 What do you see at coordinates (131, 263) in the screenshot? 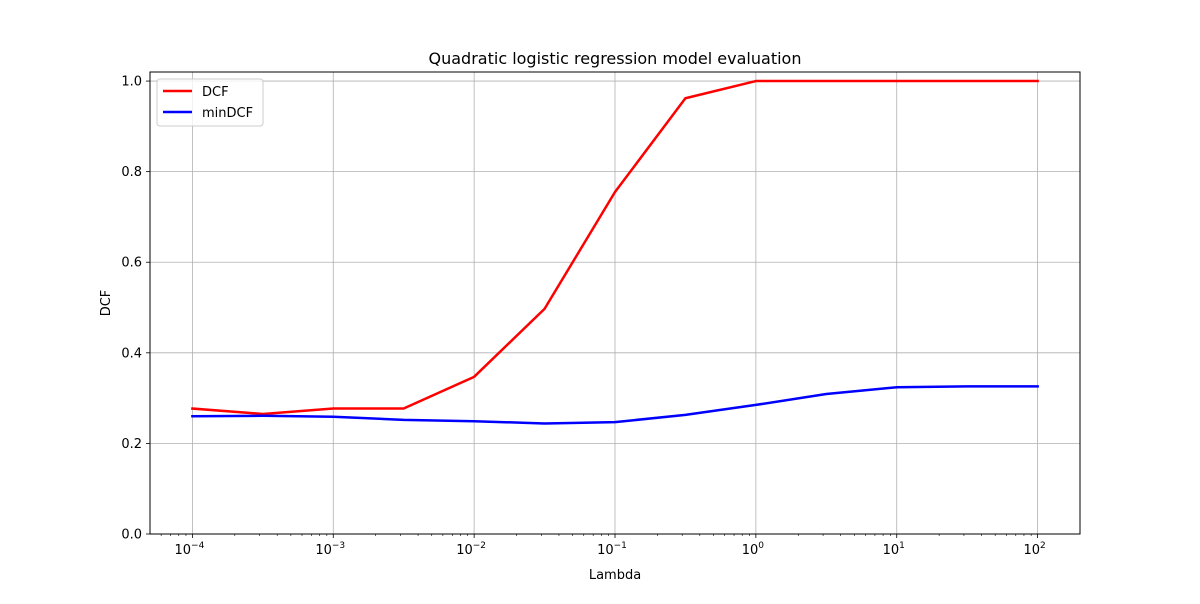
I see `y-tick-label: 0.6` at bounding box center [131, 263].